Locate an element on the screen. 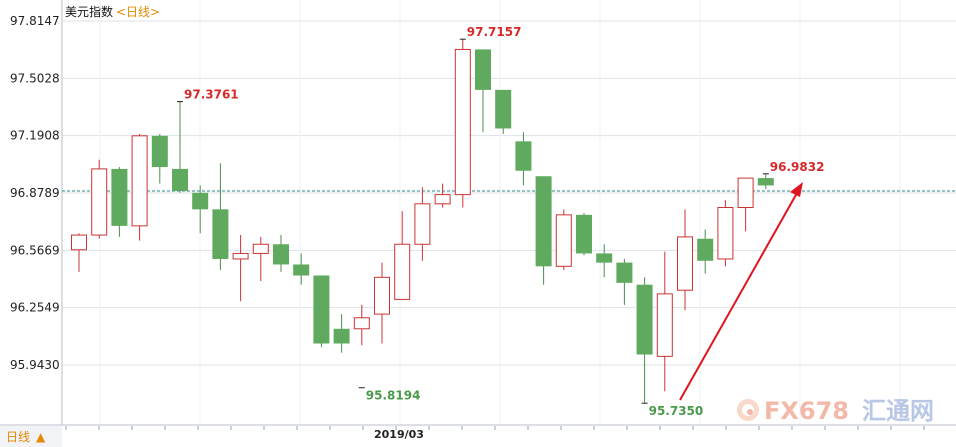 The height and width of the screenshot is (447, 956). x-axis-ticks is located at coordinates (495, 428).